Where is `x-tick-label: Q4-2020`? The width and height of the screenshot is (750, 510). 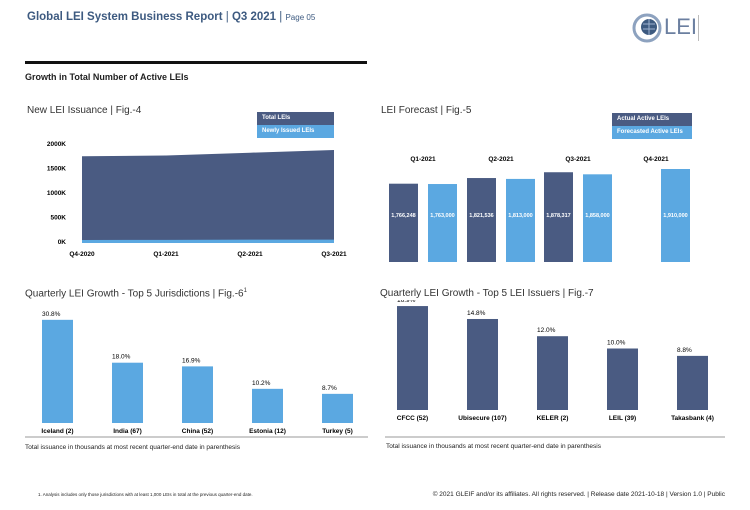 x-tick-label: Q4-2020 is located at coordinates (82, 254).